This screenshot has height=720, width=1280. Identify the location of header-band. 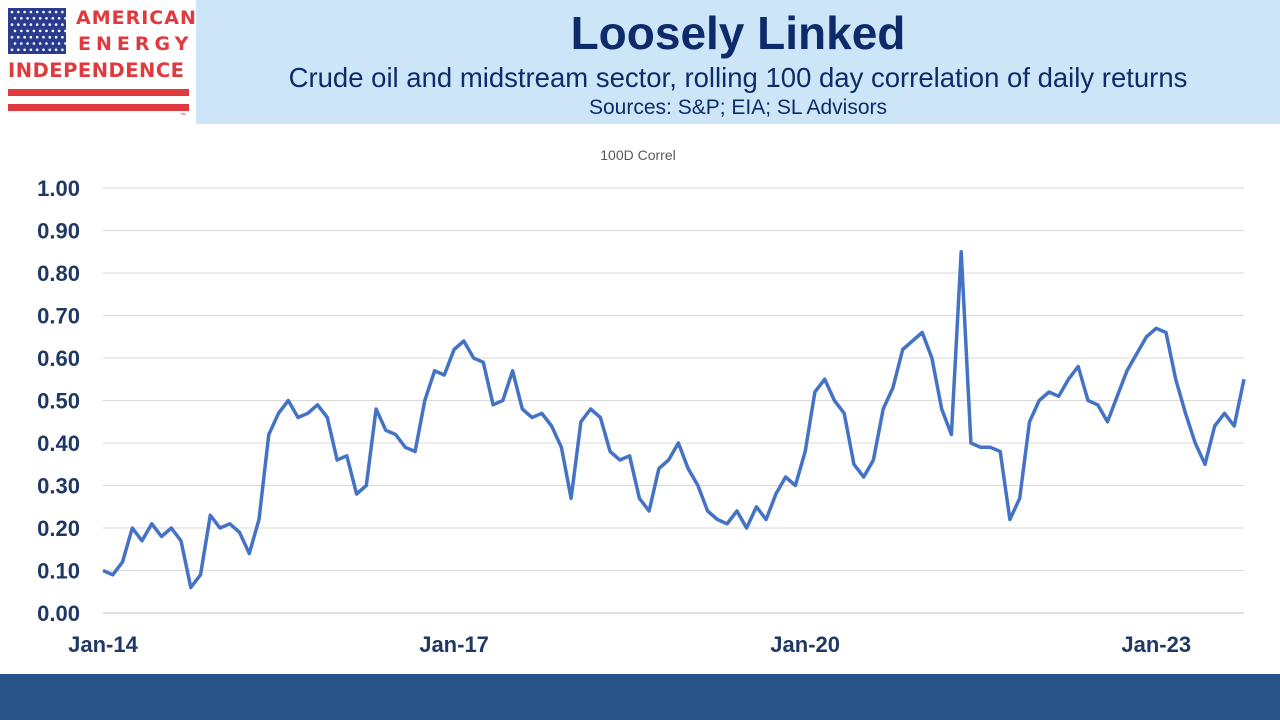
(738, 62).